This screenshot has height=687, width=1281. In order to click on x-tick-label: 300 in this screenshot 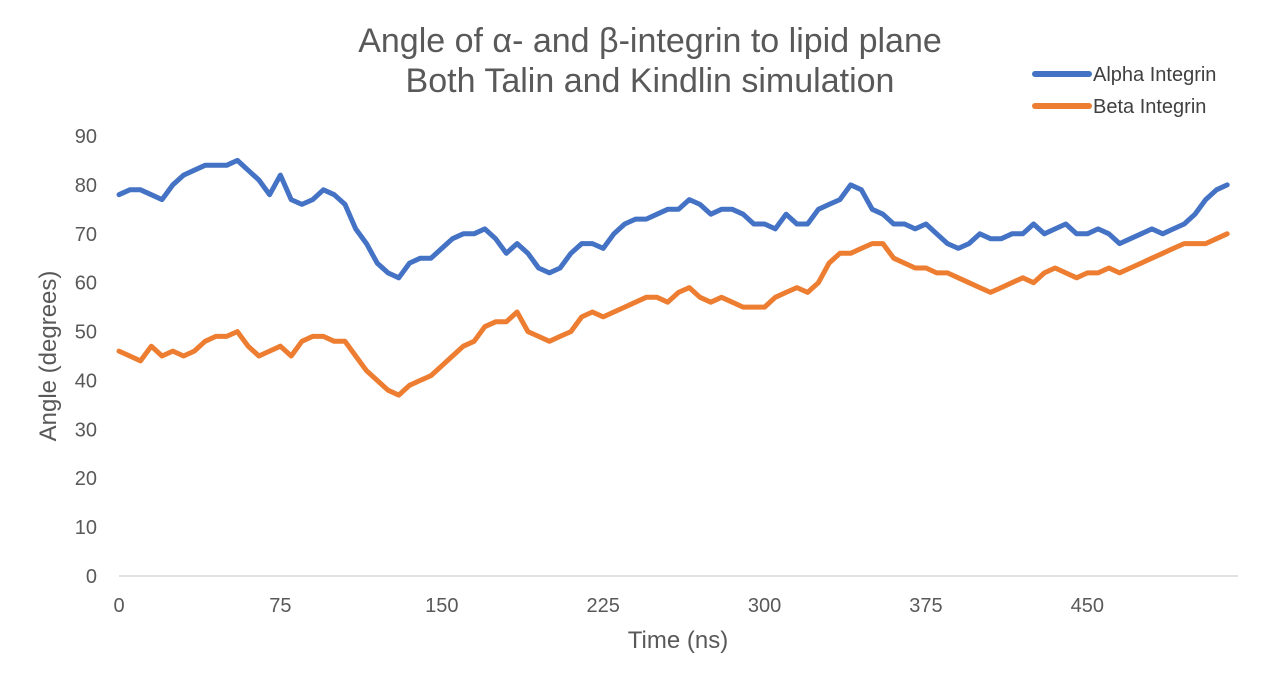, I will do `click(764, 606)`.